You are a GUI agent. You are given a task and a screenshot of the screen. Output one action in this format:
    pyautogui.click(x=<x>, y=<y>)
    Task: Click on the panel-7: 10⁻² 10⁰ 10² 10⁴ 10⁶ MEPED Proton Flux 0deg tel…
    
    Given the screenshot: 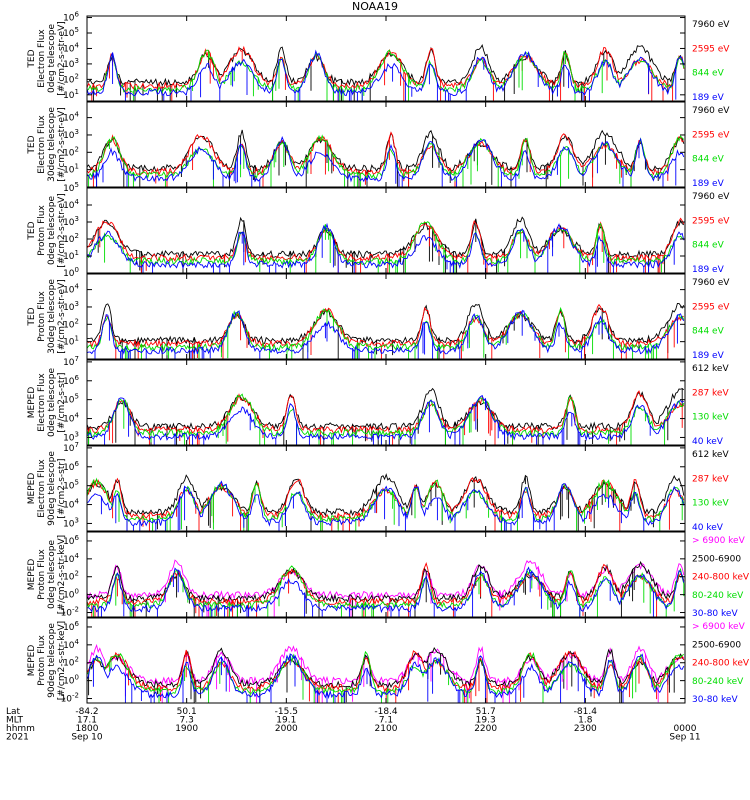 What is the action you would take?
    pyautogui.click(x=388, y=575)
    